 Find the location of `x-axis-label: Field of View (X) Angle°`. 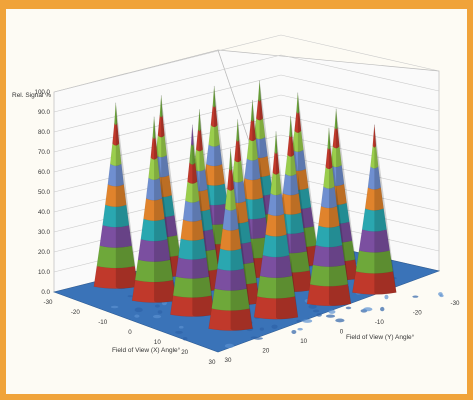

x-axis-label: Field of View (X) Angle° is located at coordinates (146, 350).